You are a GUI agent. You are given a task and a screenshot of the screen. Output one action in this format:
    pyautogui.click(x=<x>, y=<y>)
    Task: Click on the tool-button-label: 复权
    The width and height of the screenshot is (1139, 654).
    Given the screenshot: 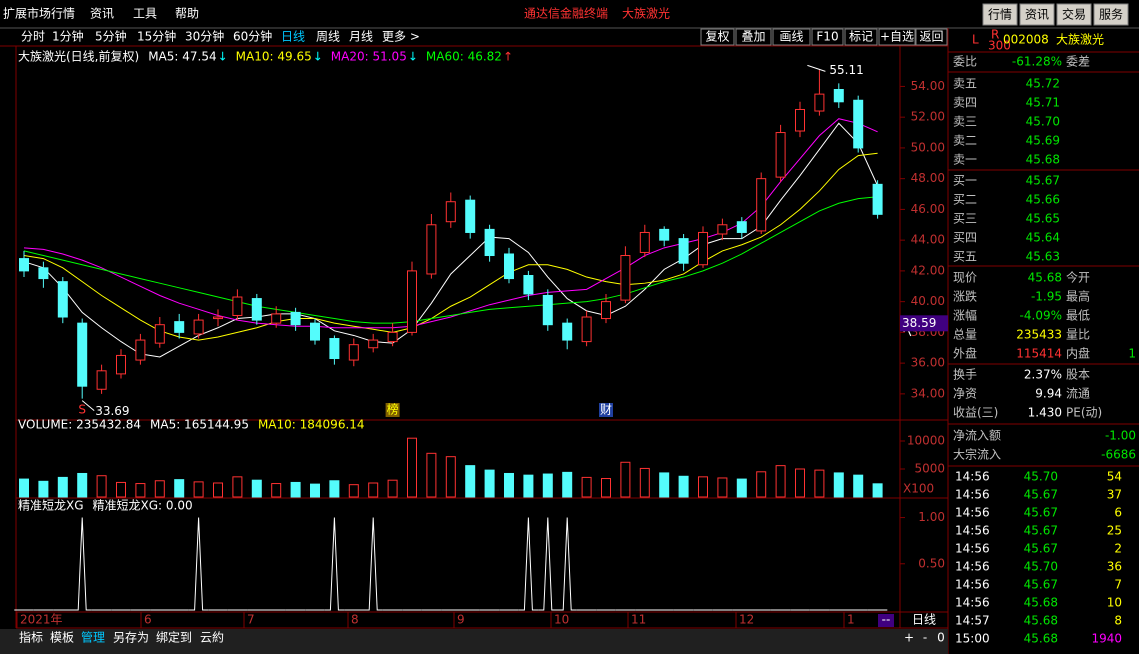 What is the action you would take?
    pyautogui.click(x=717, y=37)
    